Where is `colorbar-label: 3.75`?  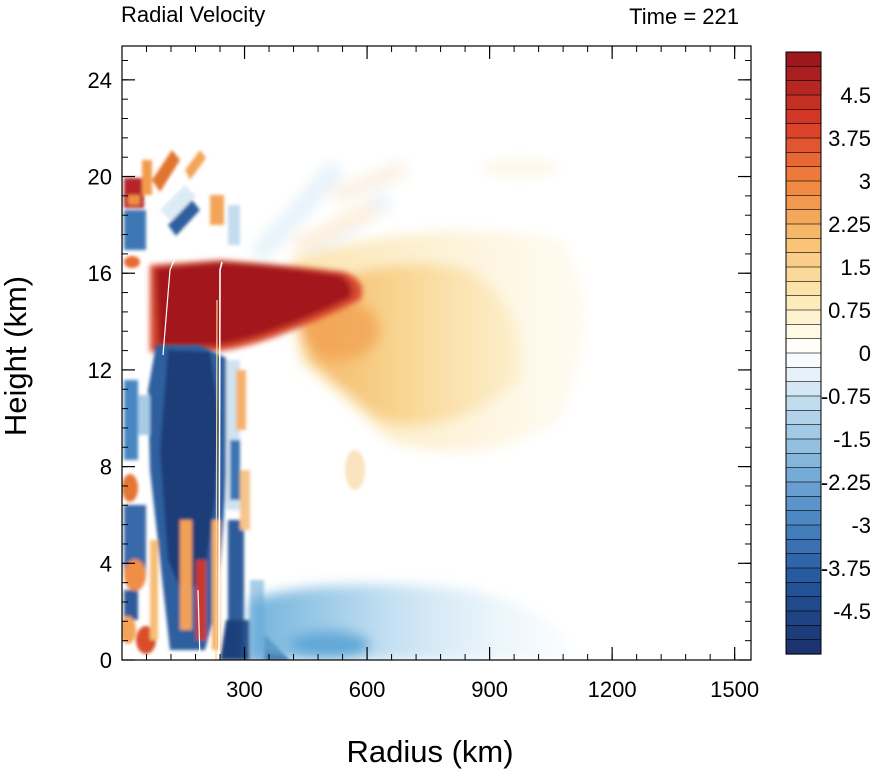 colorbar-label: 3.75 is located at coordinates (849, 138).